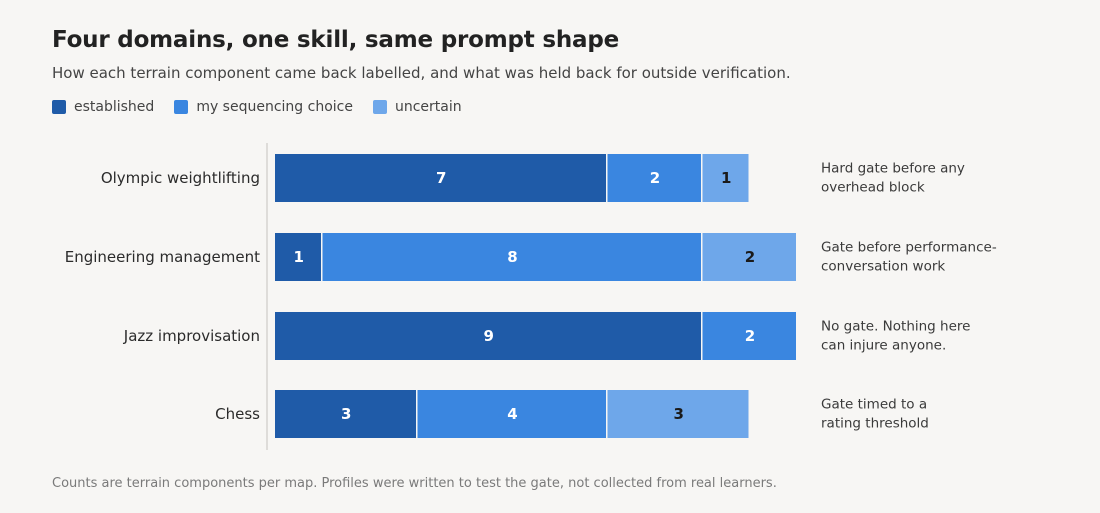 The width and height of the screenshot is (1100, 513). Describe the element at coordinates (237, 414) in the screenshot. I see `category-label: Chess` at that location.